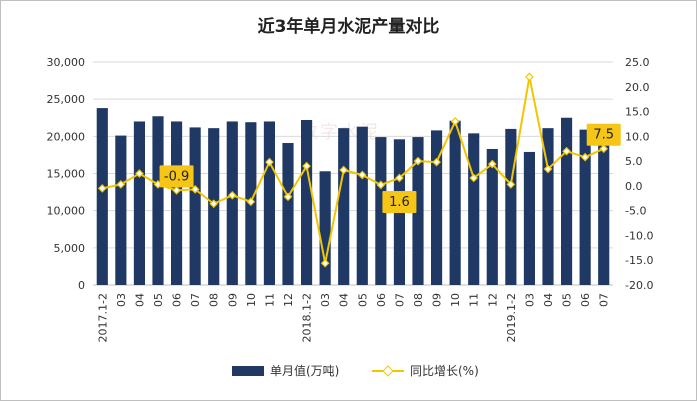 This screenshot has width=697, height=401. Describe the element at coordinates (444, 371) in the screenshot. I see `legend-label-line: 同比增长(%)` at that location.